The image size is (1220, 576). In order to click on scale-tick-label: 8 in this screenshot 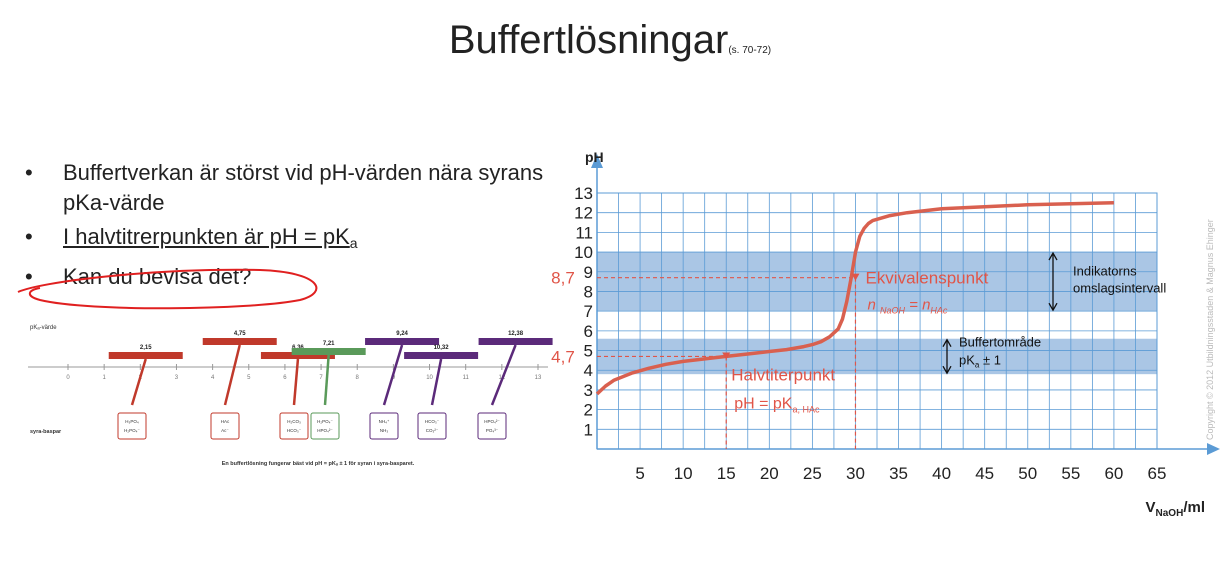, I will do `click(358, 378)`.